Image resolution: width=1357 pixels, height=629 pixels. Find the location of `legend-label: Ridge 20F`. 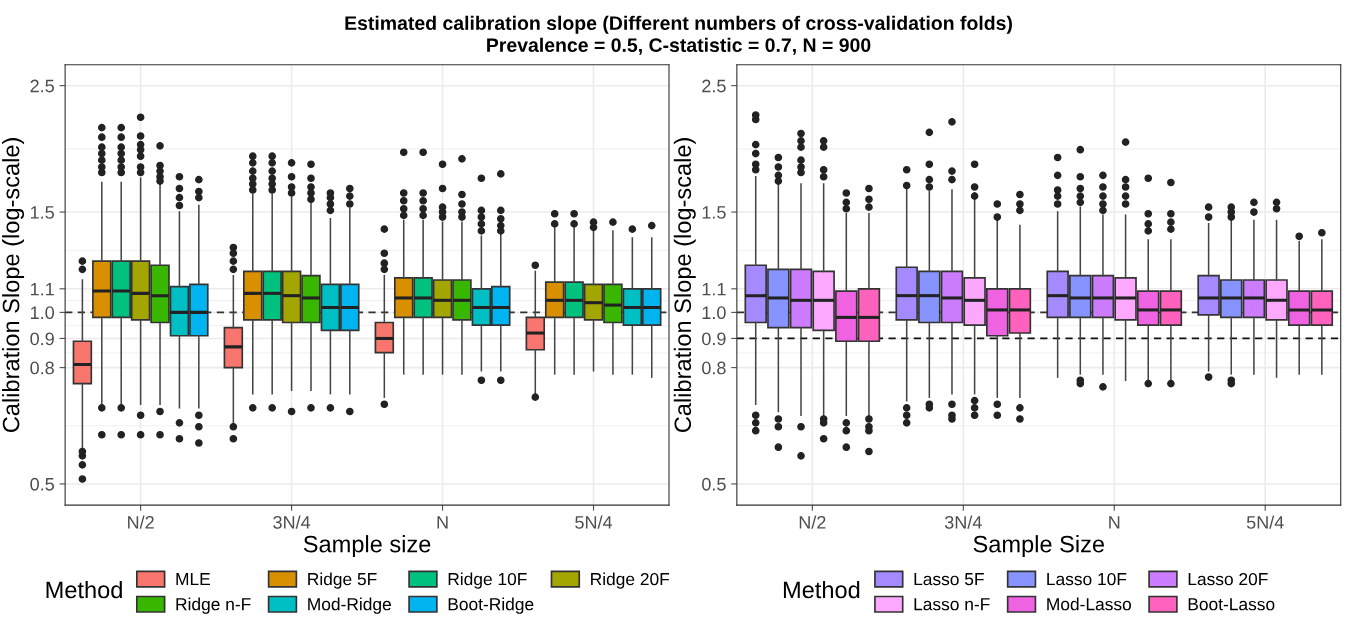

legend-label: Ridge 20F is located at coordinates (630, 580).